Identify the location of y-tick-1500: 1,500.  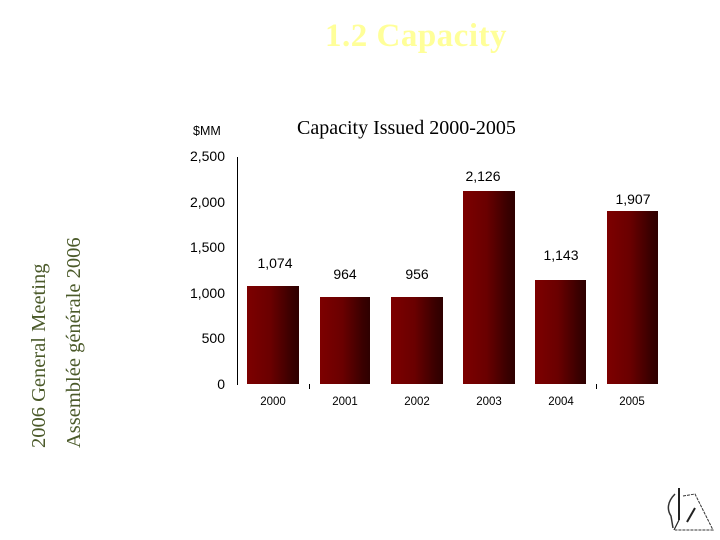
(207, 247).